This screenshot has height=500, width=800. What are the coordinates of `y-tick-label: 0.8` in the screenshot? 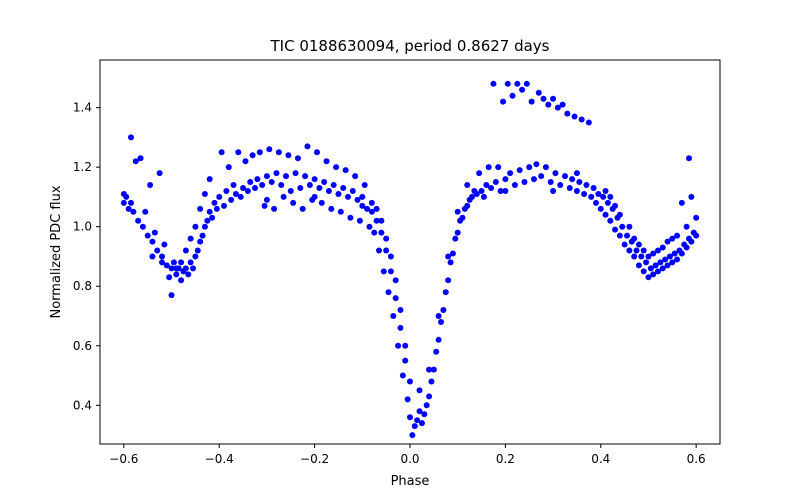 It's located at (82, 286).